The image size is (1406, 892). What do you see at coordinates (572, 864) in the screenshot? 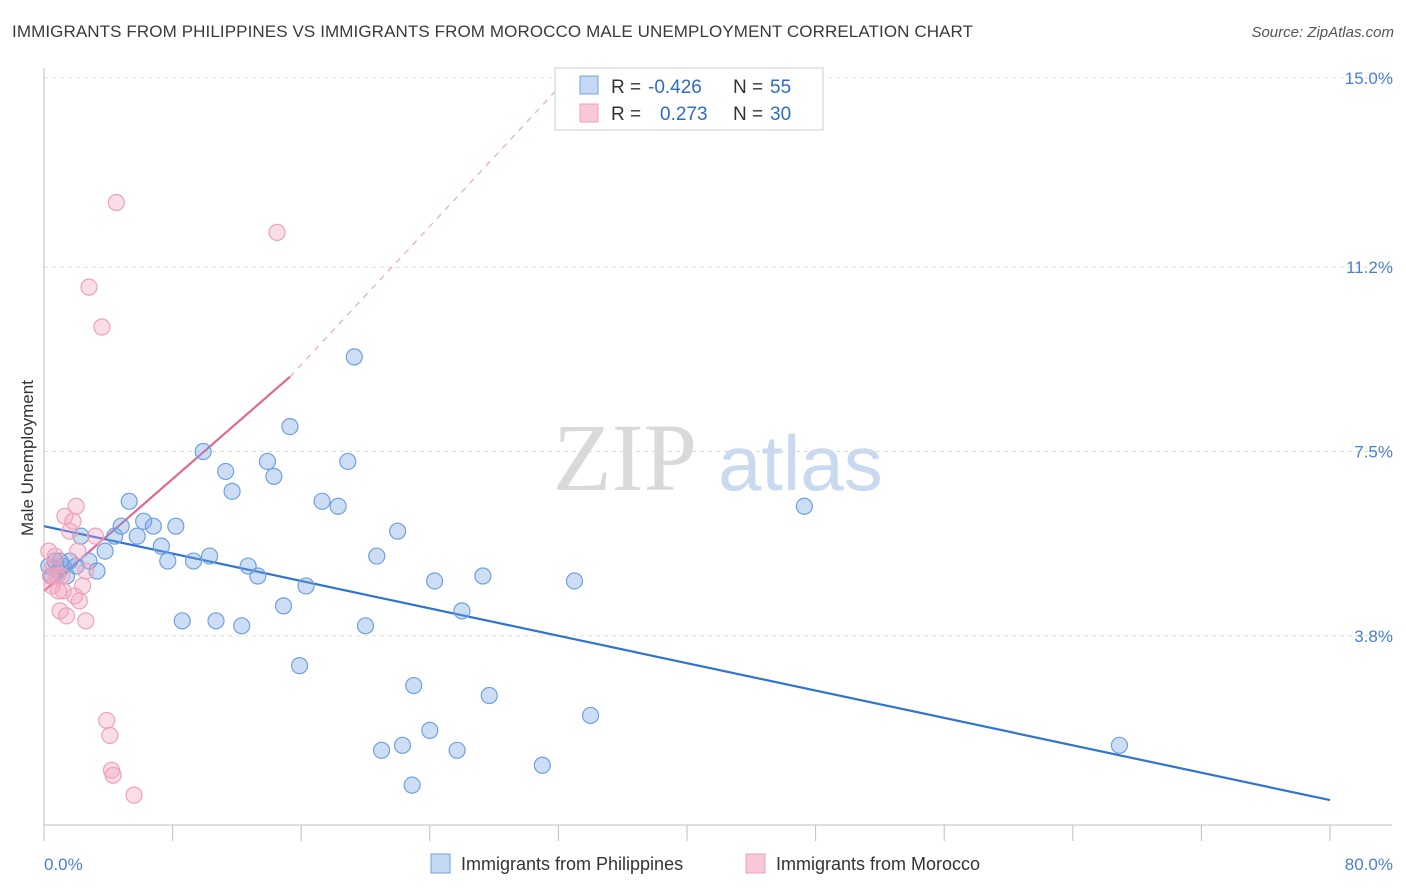
I see `bottom-legend-label-philippines: Immigrants from Philippines` at bounding box center [572, 864].